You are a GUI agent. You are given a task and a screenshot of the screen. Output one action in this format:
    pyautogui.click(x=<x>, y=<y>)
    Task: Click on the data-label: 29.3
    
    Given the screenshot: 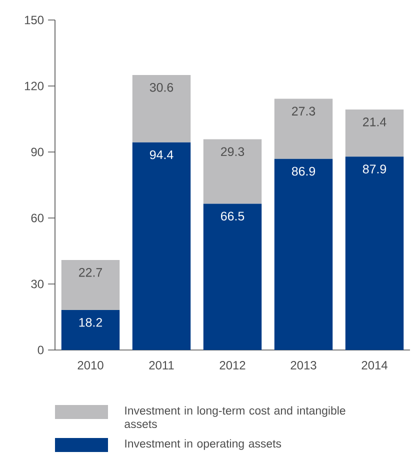 What is the action you would take?
    pyautogui.click(x=232, y=151)
    